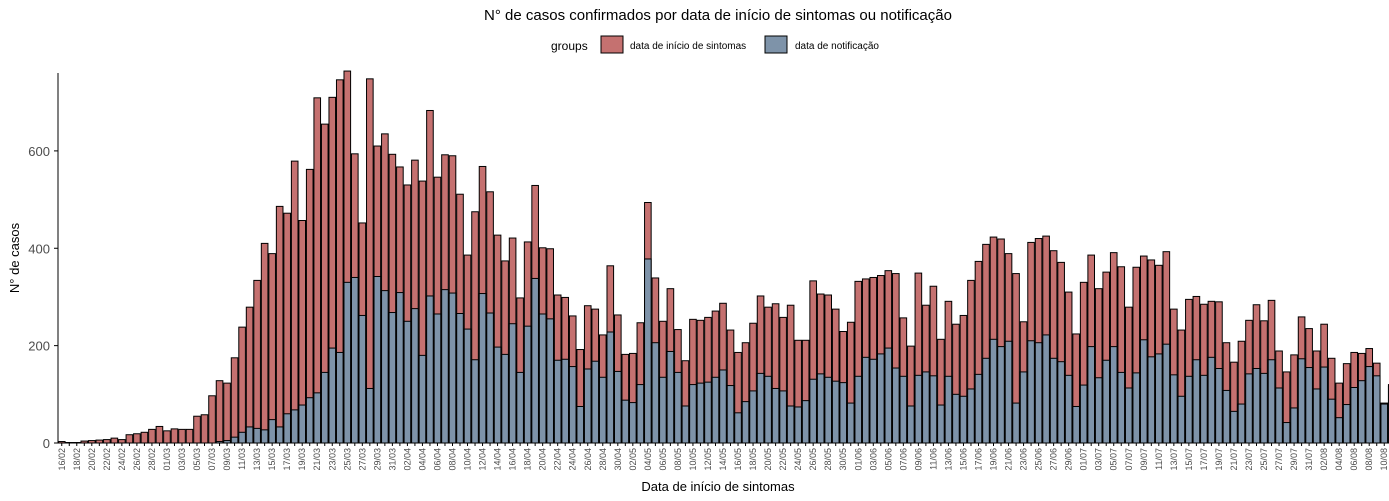 The width and height of the screenshot is (1389, 501). Describe the element at coordinates (1069, 459) in the screenshot. I see `x-tick-label: 29/06` at that location.